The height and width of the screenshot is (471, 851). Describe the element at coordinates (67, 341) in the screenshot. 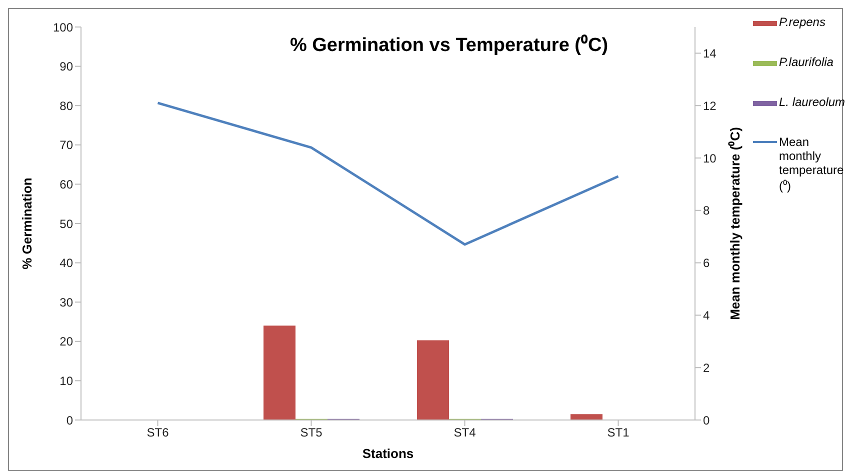

I see `y-tick-label: 20` at that location.